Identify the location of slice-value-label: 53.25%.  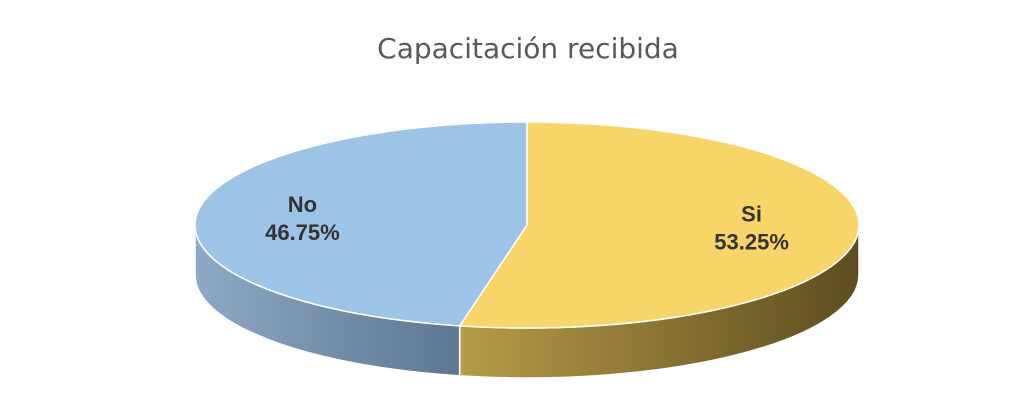
(751, 242).